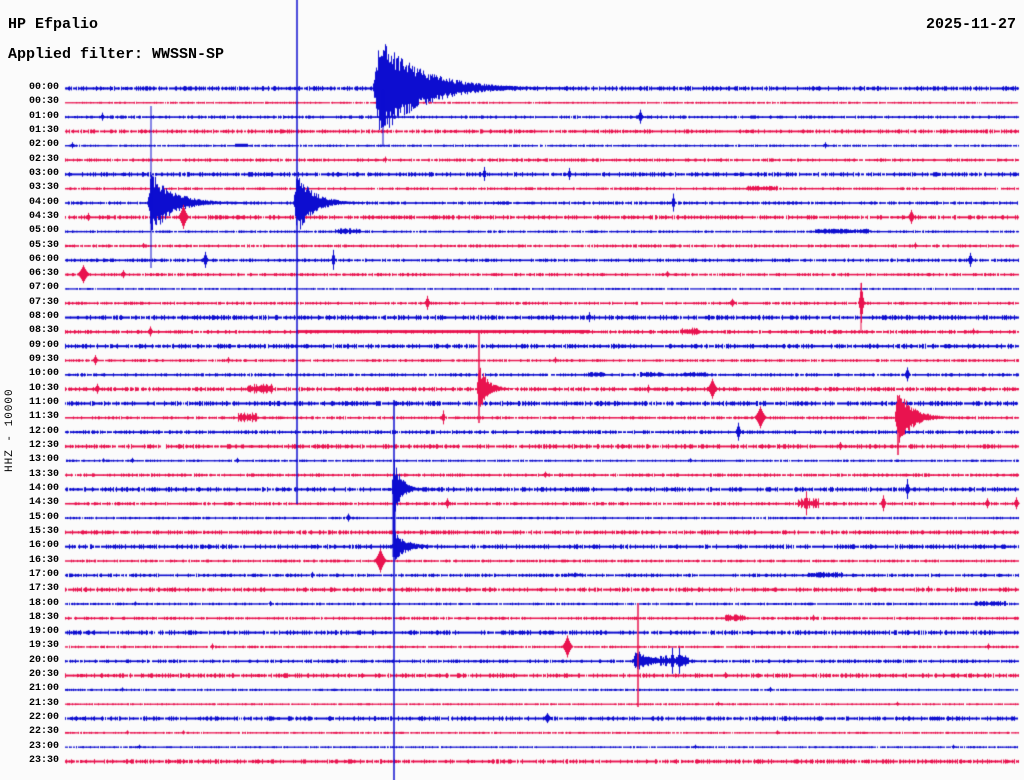 The height and width of the screenshot is (780, 1024). Describe the element at coordinates (43, 202) in the screenshot. I see `time-label: 04:00` at that location.